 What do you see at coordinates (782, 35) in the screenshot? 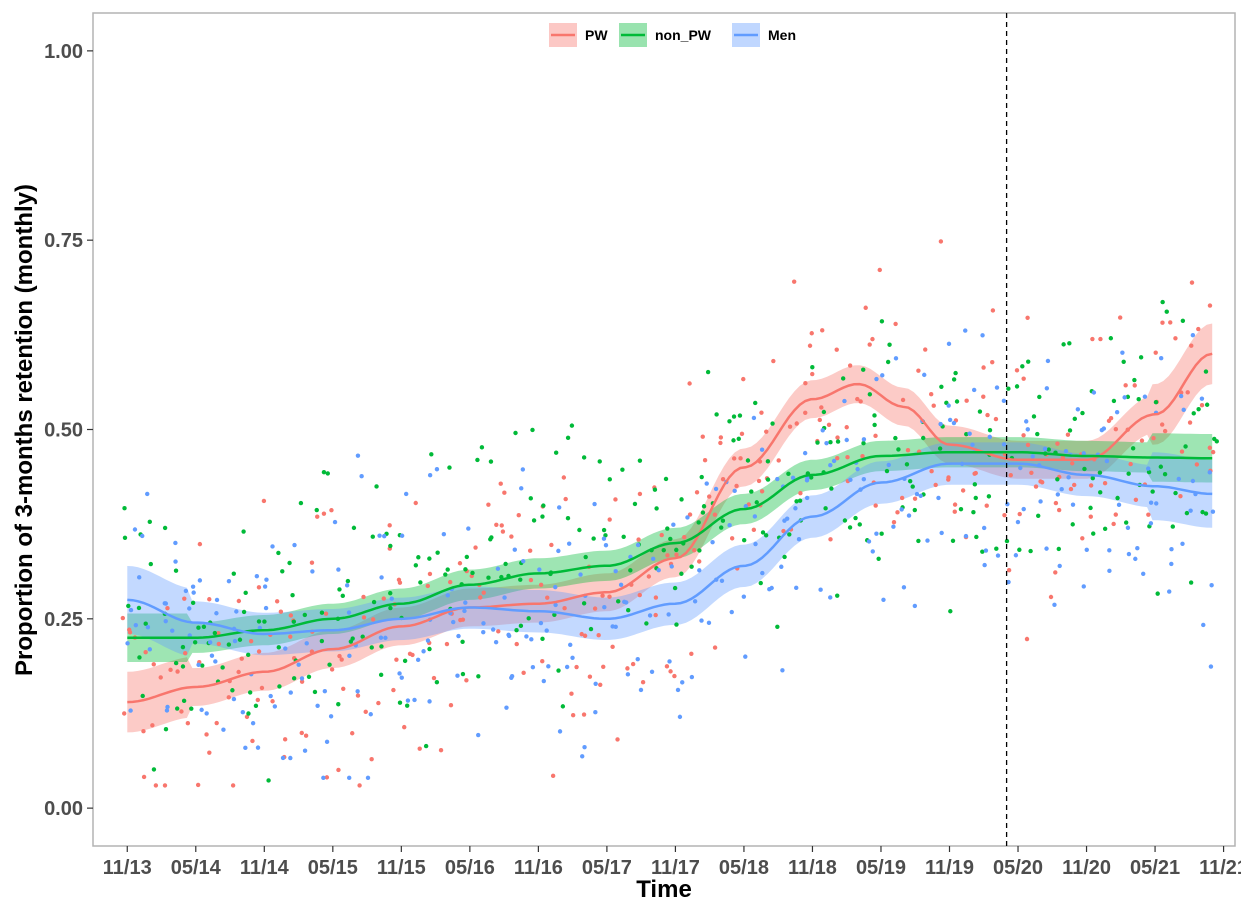
I see `legend-label: Men` at bounding box center [782, 35].